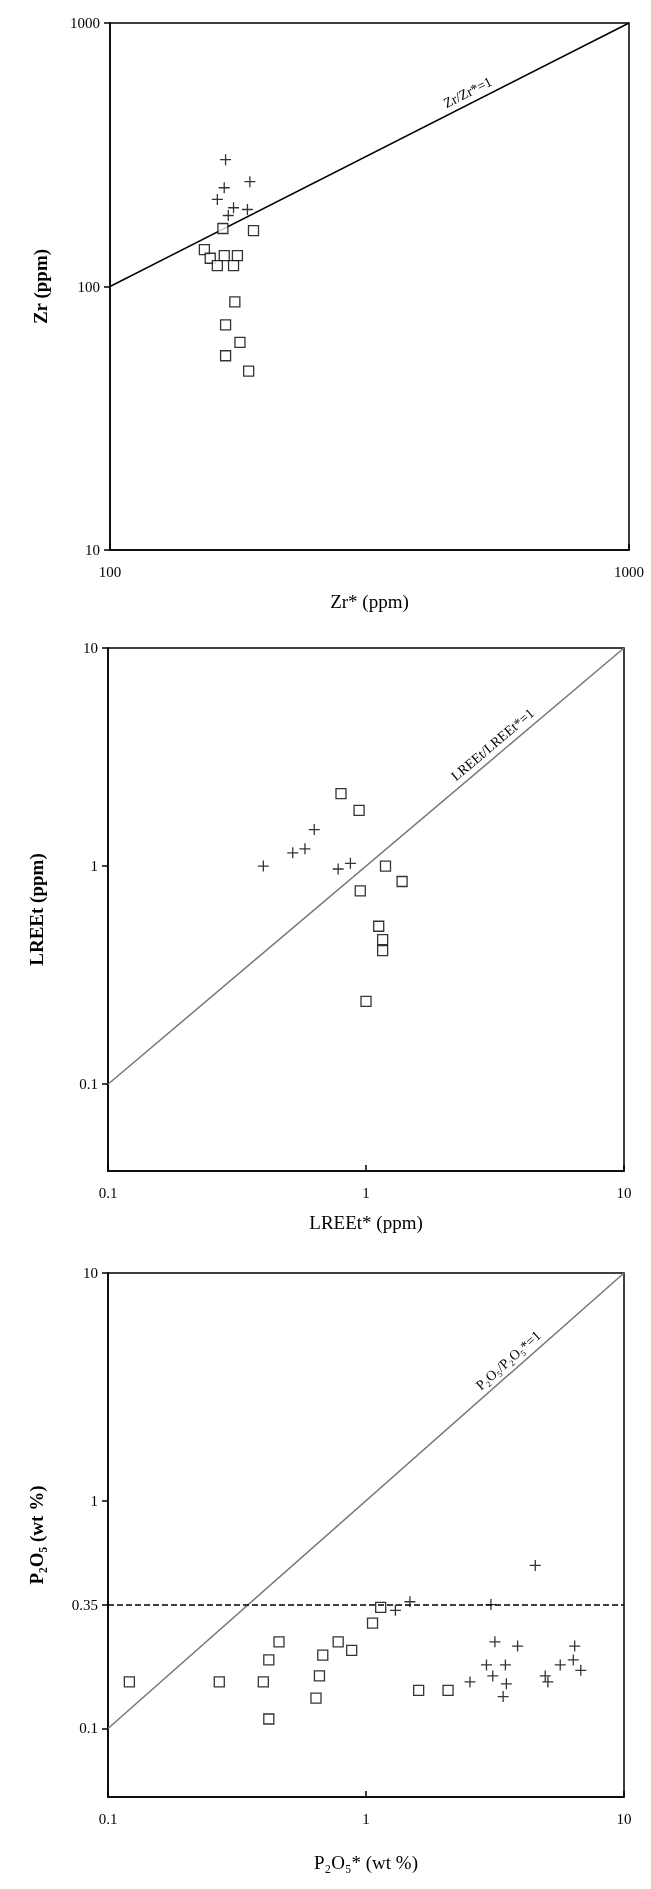  I want to click on x-axis-title: LREEt* (ppm), so click(366, 1223).